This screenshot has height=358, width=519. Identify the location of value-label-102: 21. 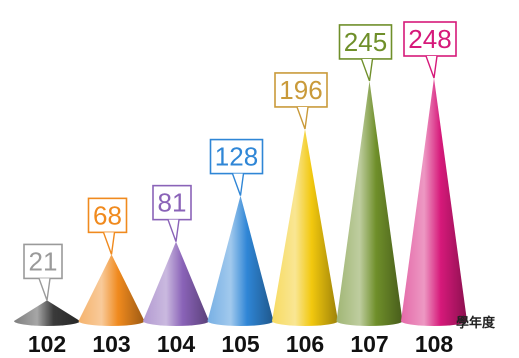
(43, 261).